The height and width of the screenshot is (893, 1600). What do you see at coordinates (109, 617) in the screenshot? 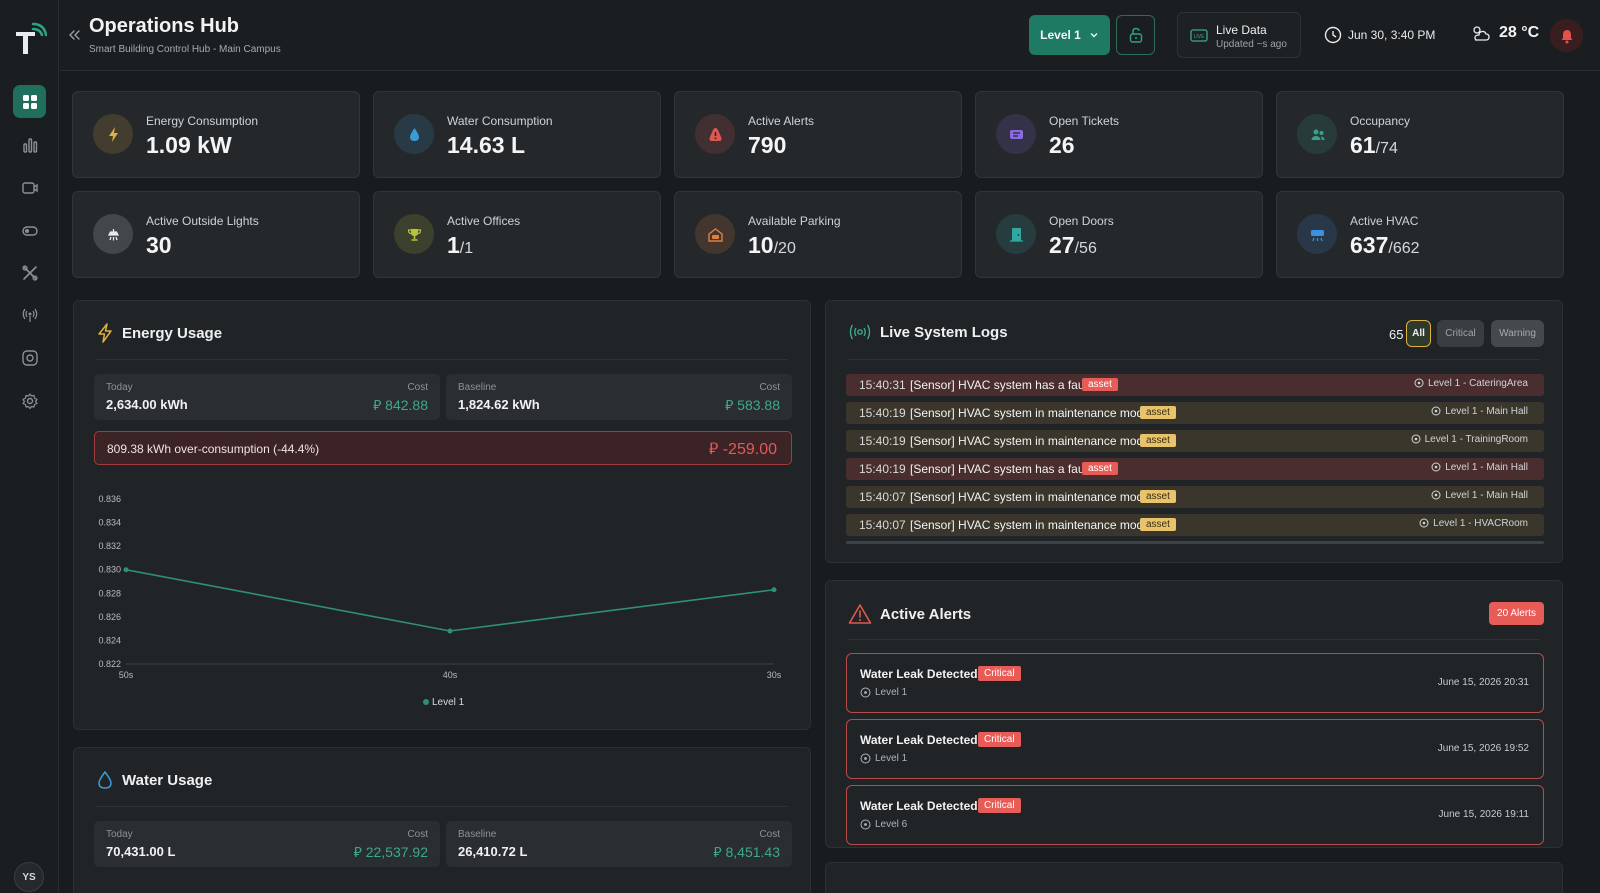
I see `y-tick-label: 0.826` at bounding box center [109, 617].